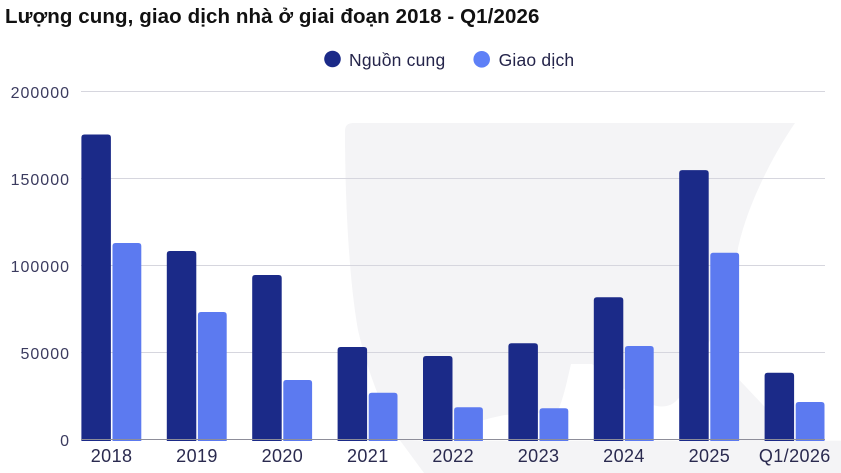 The width and height of the screenshot is (841, 473). Describe the element at coordinates (453, 456) in the screenshot. I see `svg-text: 2022` at that location.